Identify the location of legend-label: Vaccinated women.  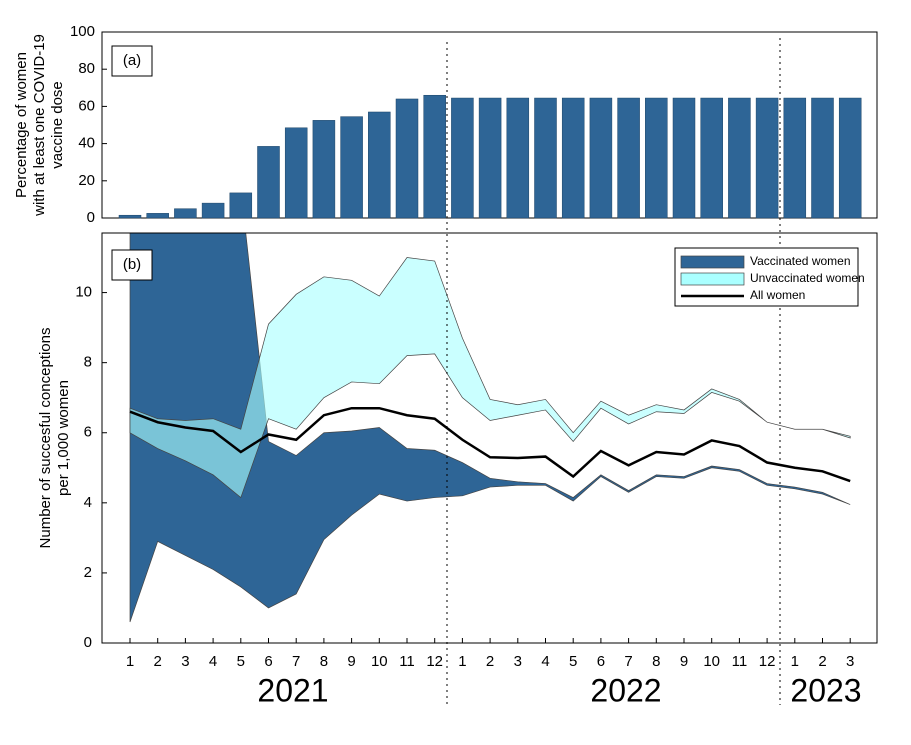
(800, 261).